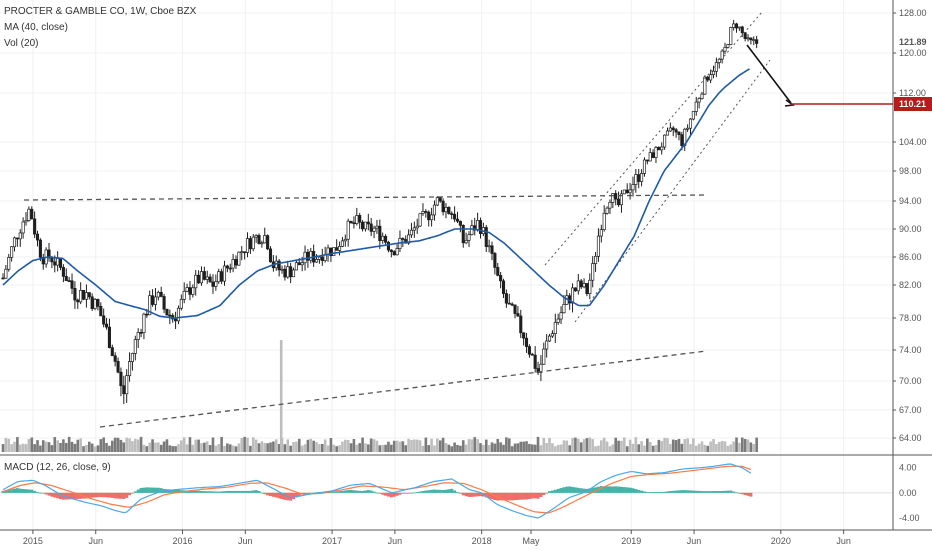 Image resolution: width=932 pixels, height=550 pixels. I want to click on support-line, so click(403, 389).